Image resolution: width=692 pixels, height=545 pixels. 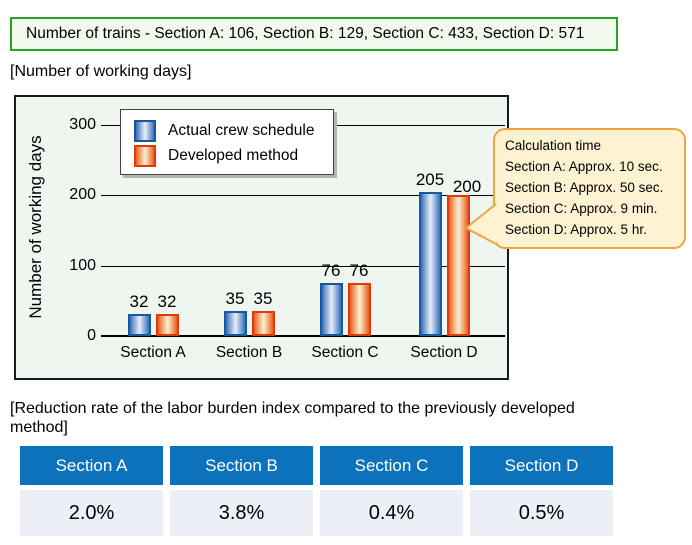 I want to click on callout-line-section-d: Section D: Approx. 5 hr., so click(x=576, y=229).